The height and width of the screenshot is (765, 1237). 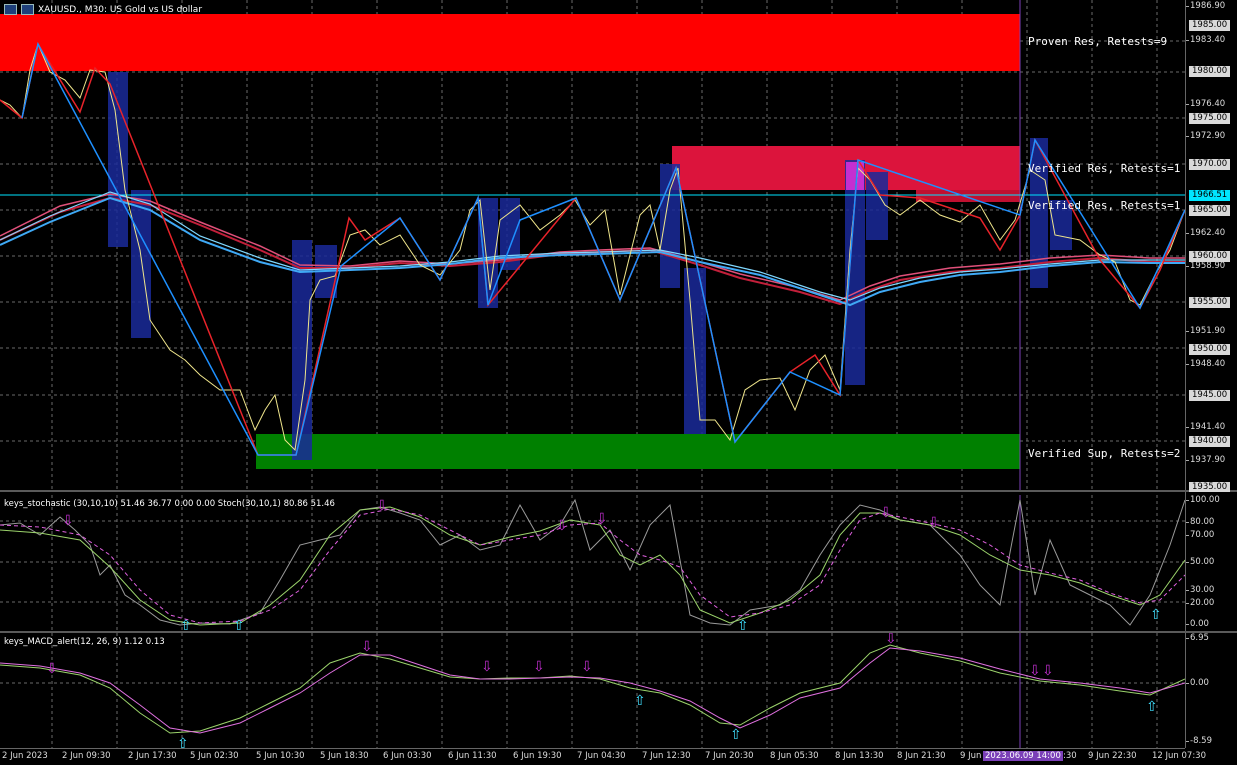 What do you see at coordinates (1205, 104) in the screenshot?
I see `price-tick: 1976.40` at bounding box center [1205, 104].